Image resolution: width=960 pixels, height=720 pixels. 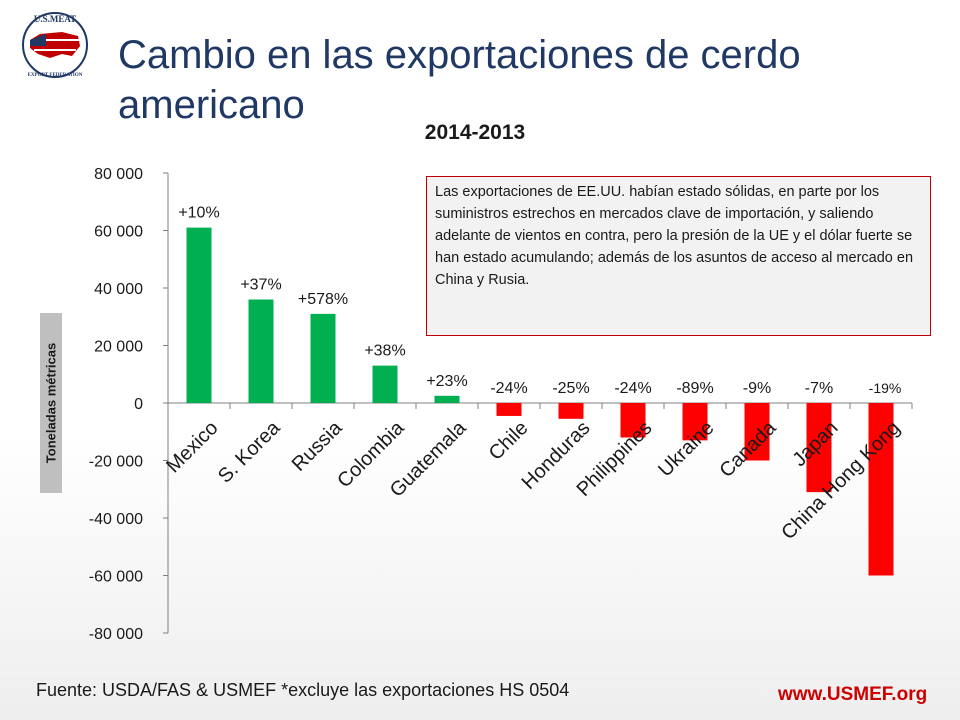 I want to click on data-label: -25%, so click(x=570, y=388).